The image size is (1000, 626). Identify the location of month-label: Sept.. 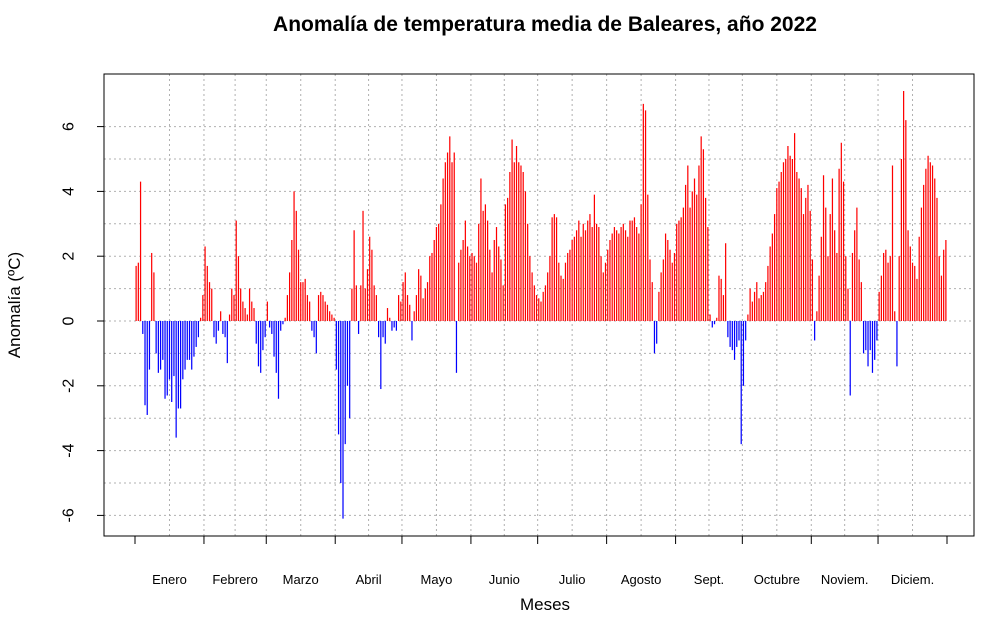
(709, 579).